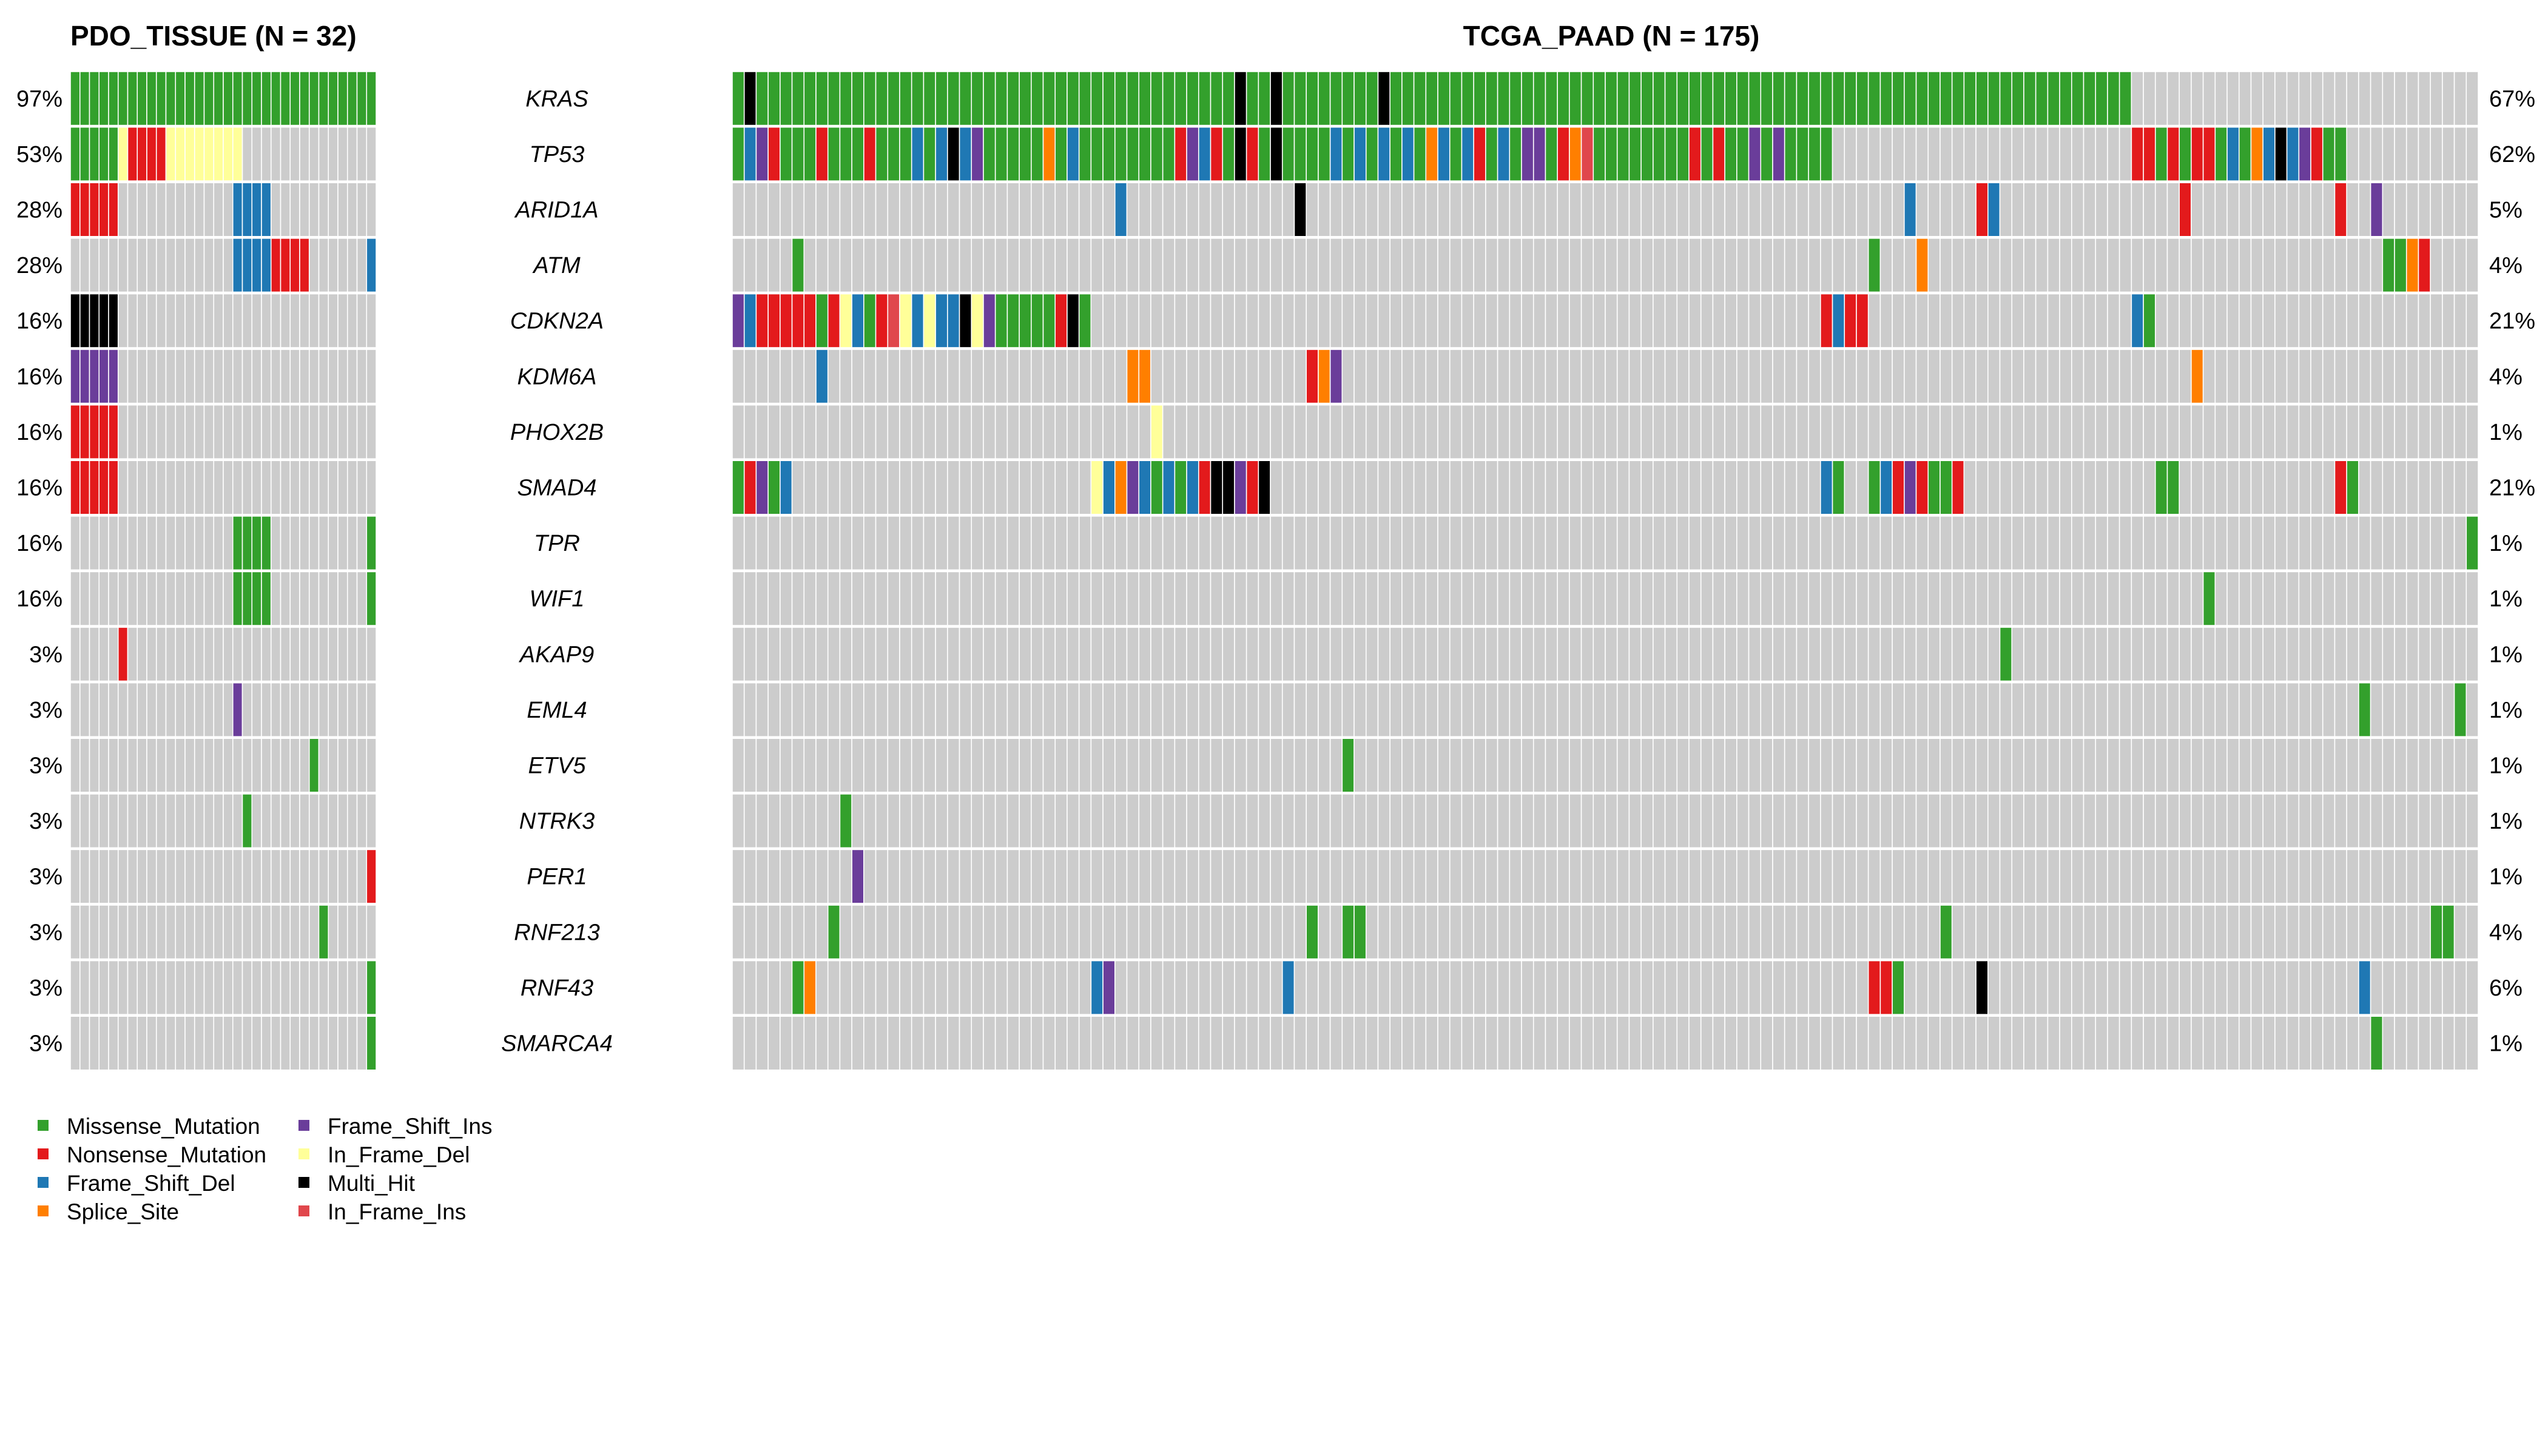 This screenshot has height=1456, width=2548. I want to click on cell-rnf43-29-none, so click(1085, 987).